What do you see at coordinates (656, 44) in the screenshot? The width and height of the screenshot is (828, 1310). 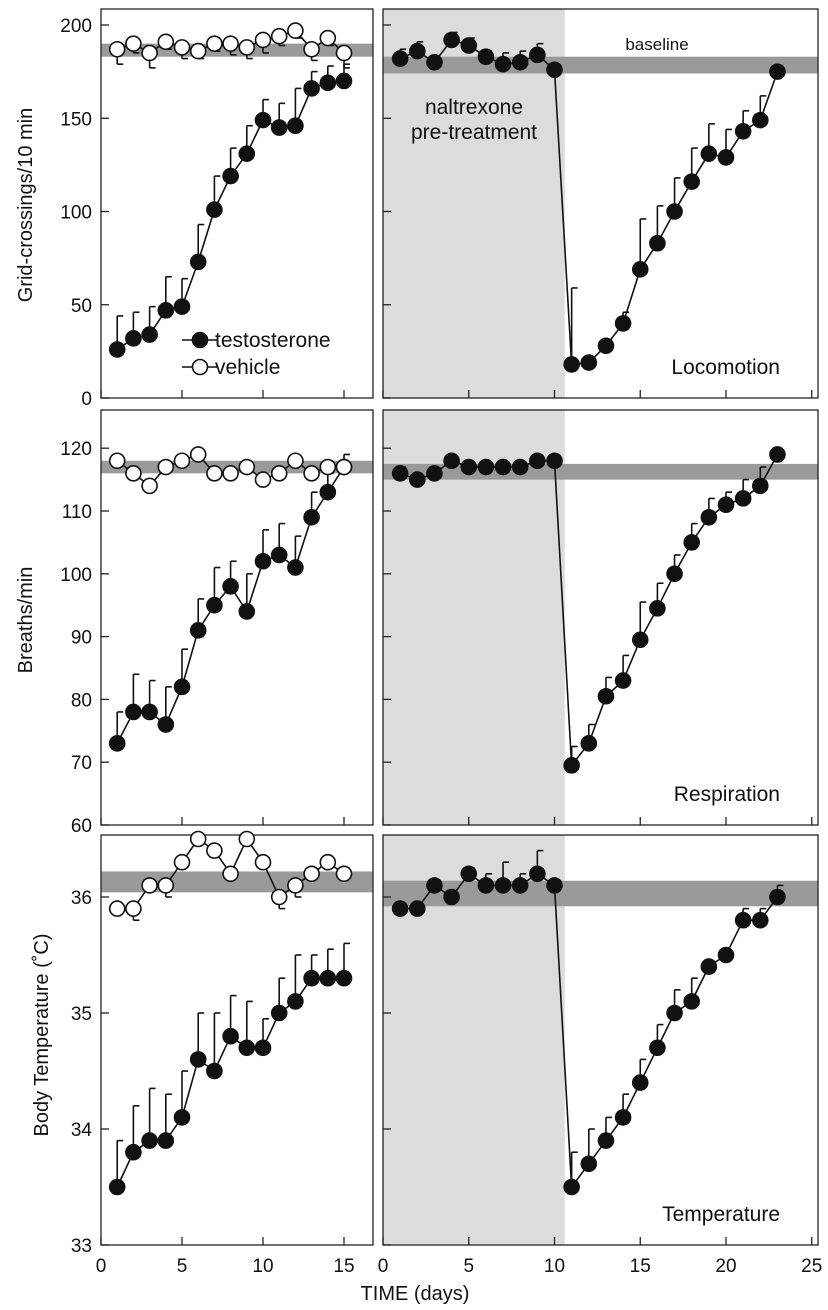 I see `baseline-label: baseline` at bounding box center [656, 44].